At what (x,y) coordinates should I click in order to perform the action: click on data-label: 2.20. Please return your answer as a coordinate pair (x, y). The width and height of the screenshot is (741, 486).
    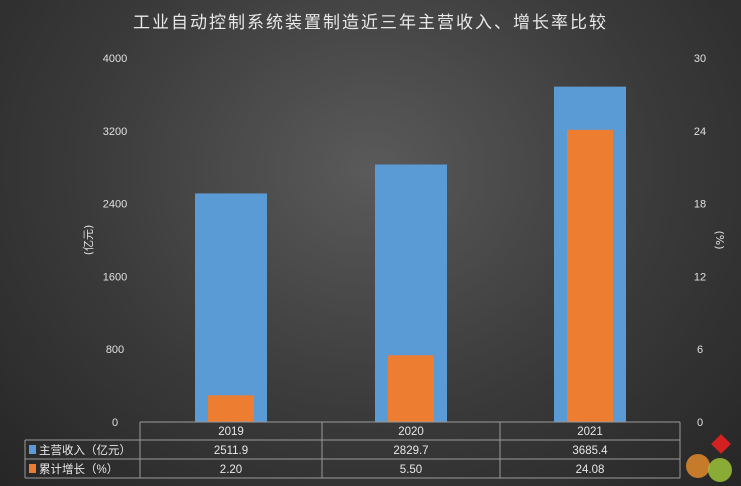
    Looking at the image, I should click on (231, 470).